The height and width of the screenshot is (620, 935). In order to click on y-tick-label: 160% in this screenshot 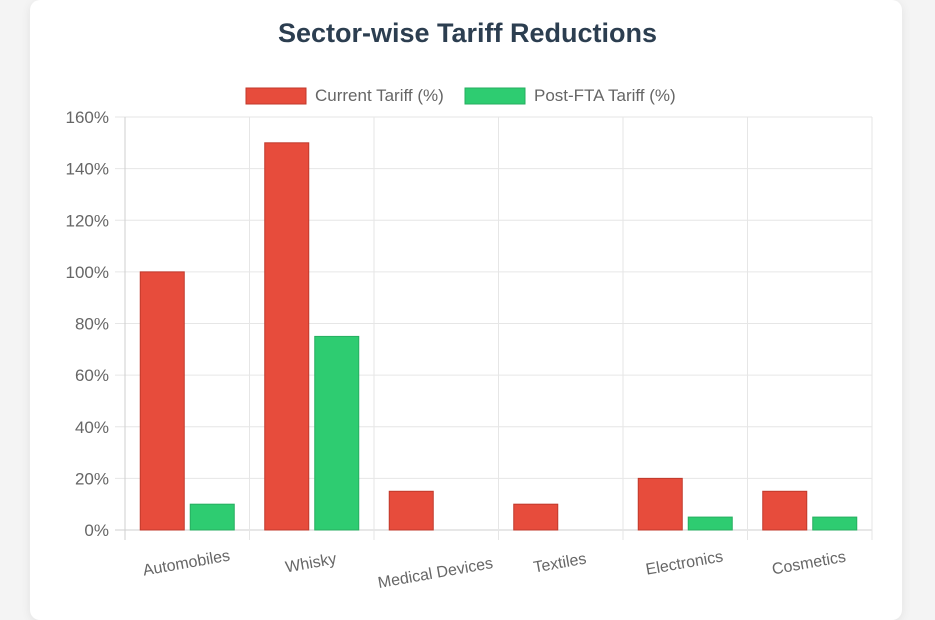, I will do `click(87, 117)`.